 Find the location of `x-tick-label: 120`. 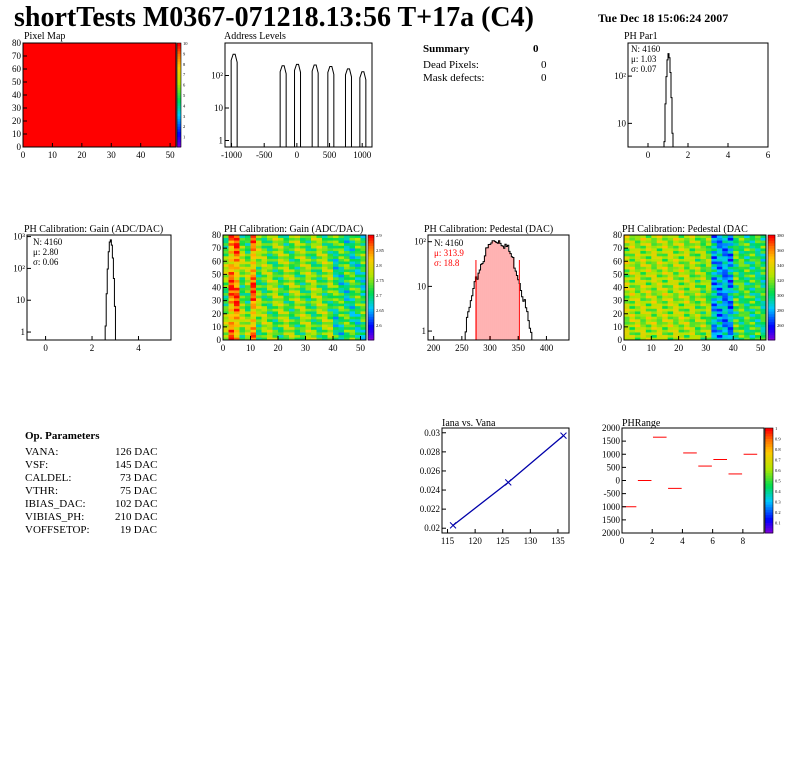

x-tick-label: 120 is located at coordinates (475, 541).